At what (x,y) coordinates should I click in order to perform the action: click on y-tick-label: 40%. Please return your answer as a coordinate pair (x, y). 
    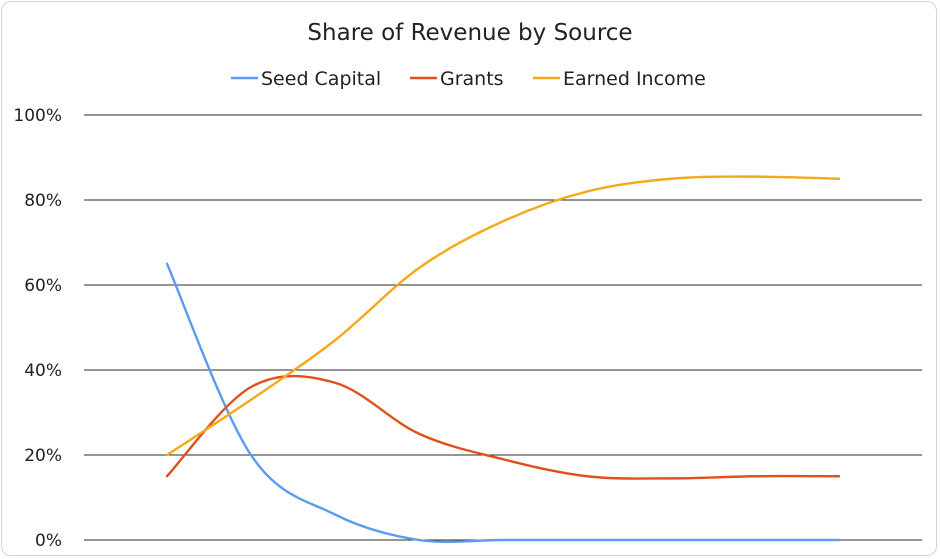
    Looking at the image, I should click on (43, 371).